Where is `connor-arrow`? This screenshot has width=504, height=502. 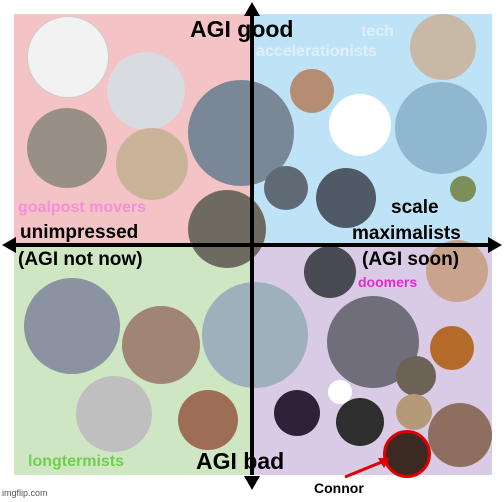
connor-arrow is located at coordinates (364, 469).